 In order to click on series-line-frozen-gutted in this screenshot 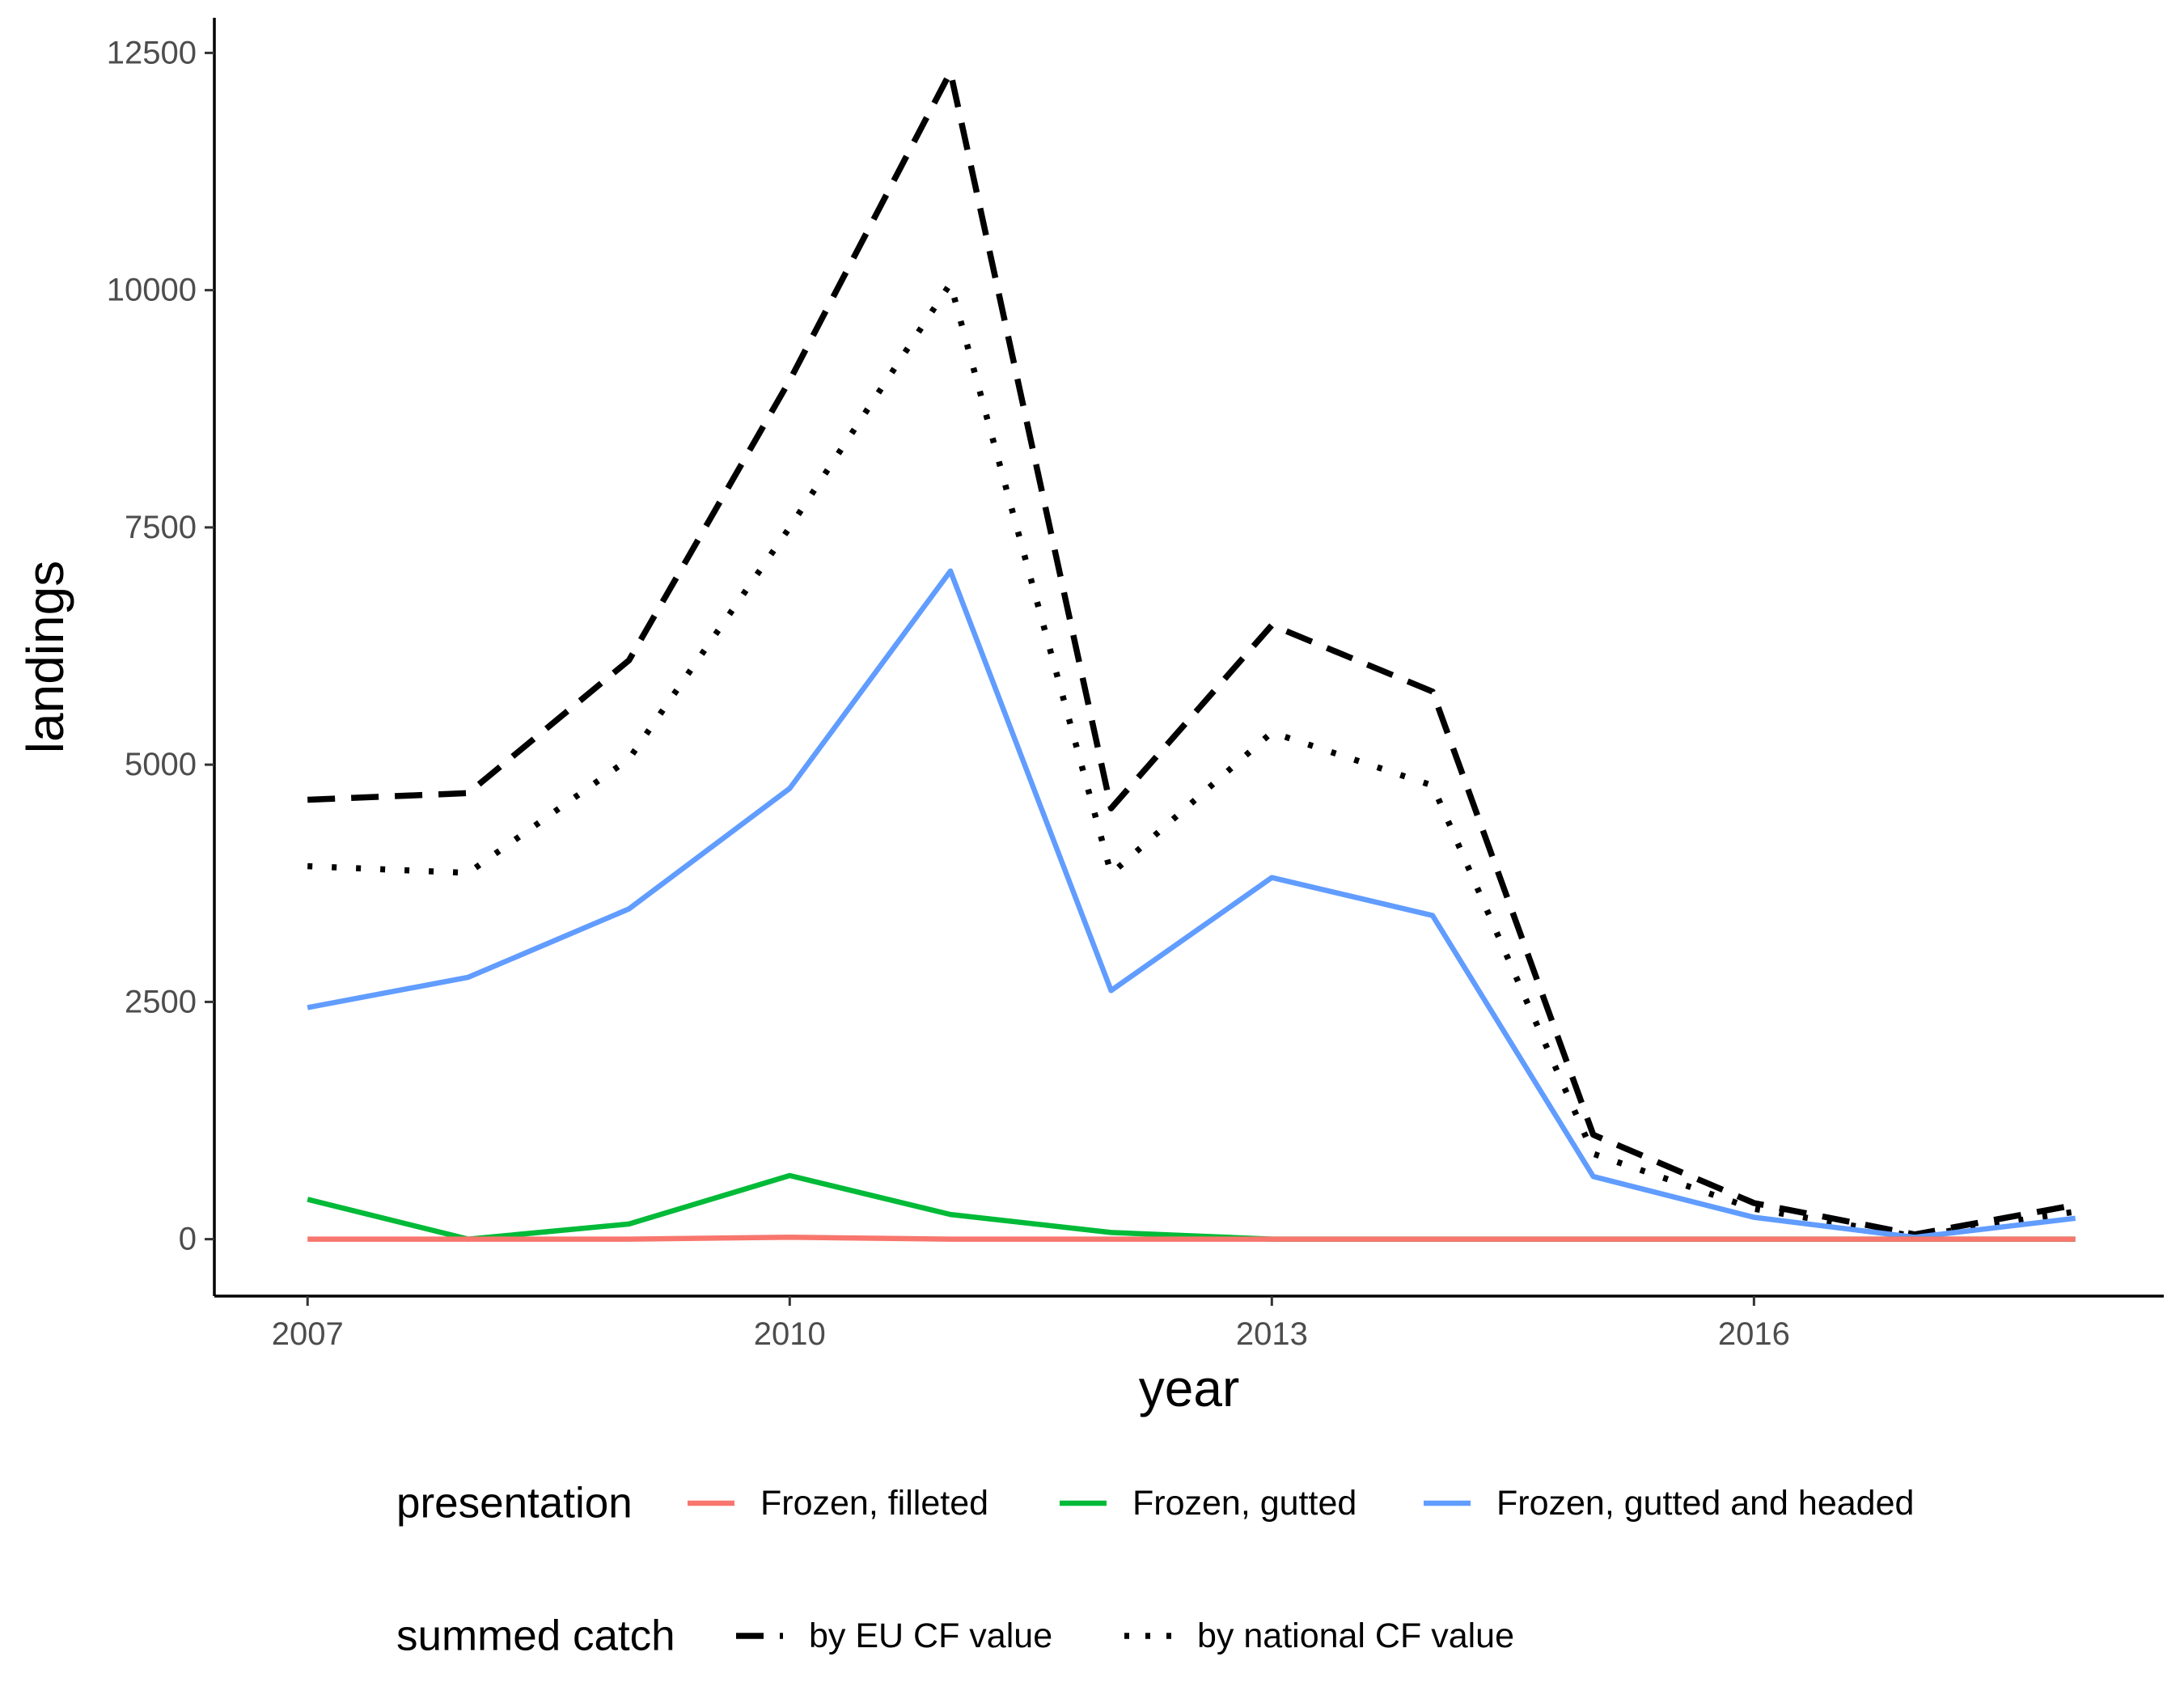, I will do `click(1191, 1207)`.